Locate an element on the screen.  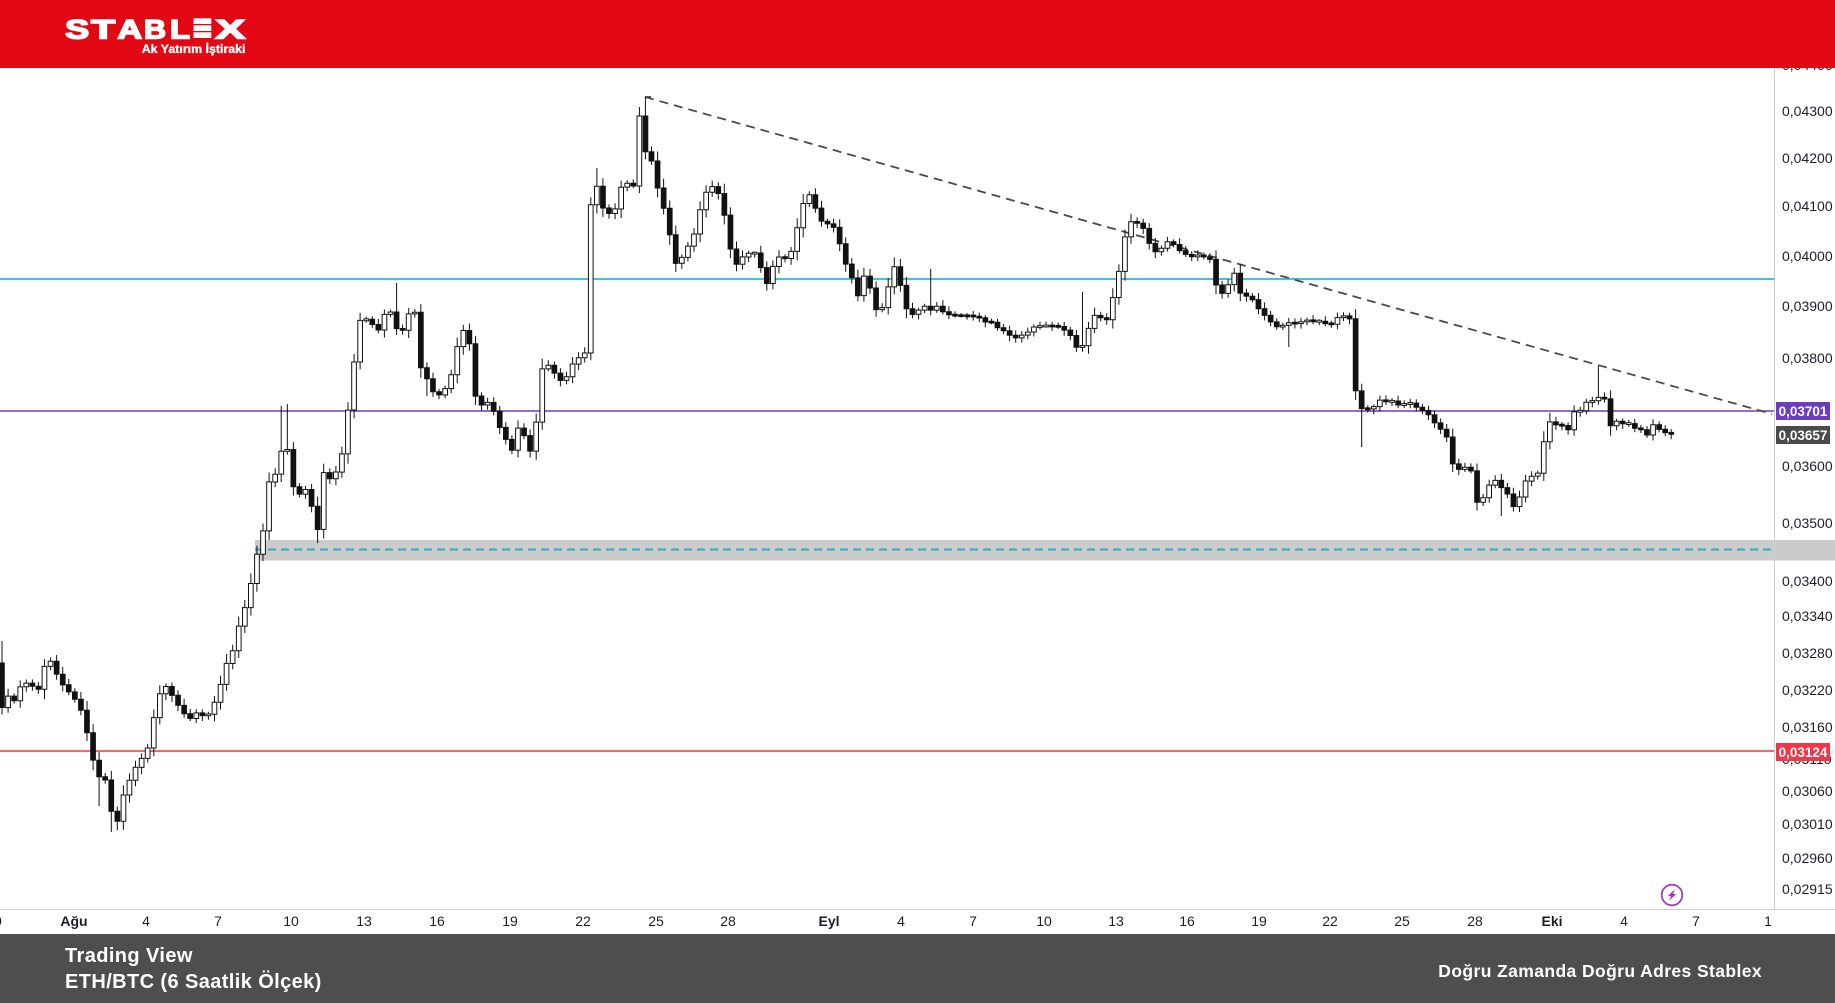
svg-text: A is located at coordinates (130, 29).